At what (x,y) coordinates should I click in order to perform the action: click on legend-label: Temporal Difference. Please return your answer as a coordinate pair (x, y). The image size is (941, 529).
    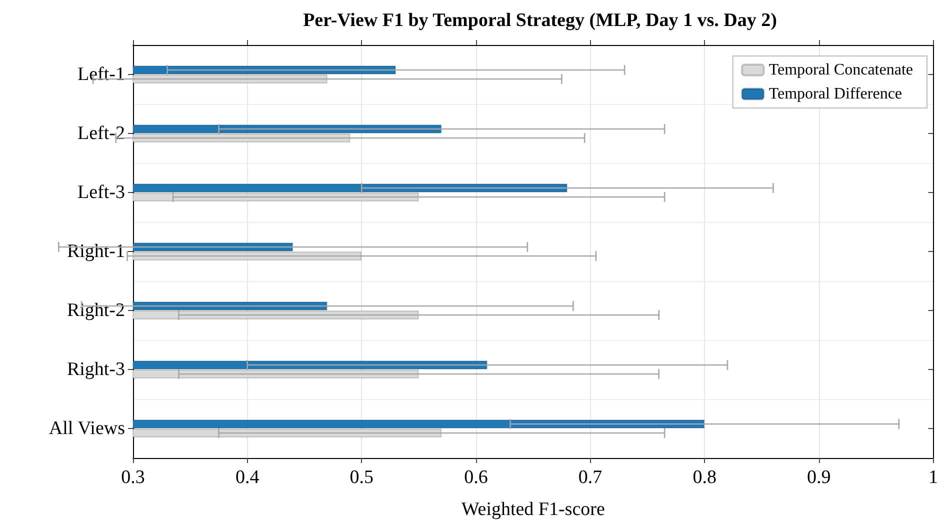
    Looking at the image, I should click on (835, 94).